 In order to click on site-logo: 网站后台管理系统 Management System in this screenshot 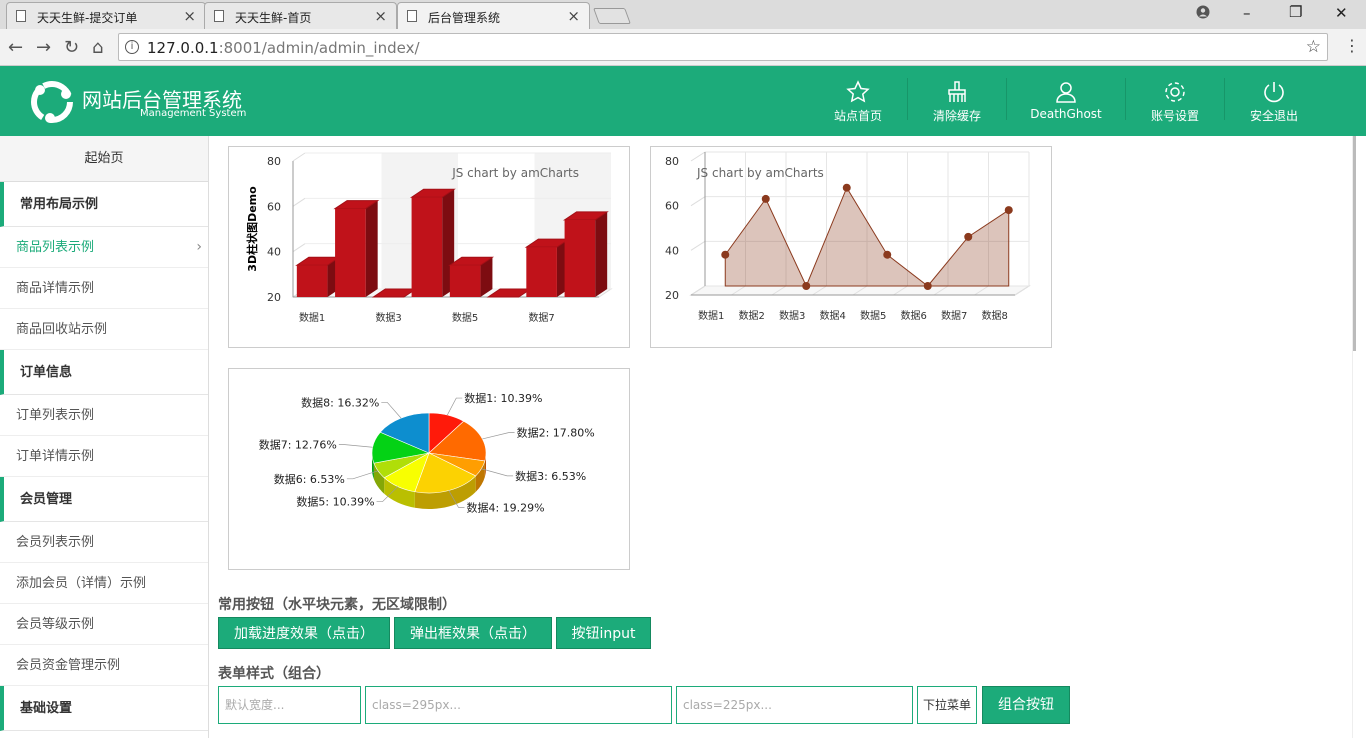, I will do `click(138, 104)`.